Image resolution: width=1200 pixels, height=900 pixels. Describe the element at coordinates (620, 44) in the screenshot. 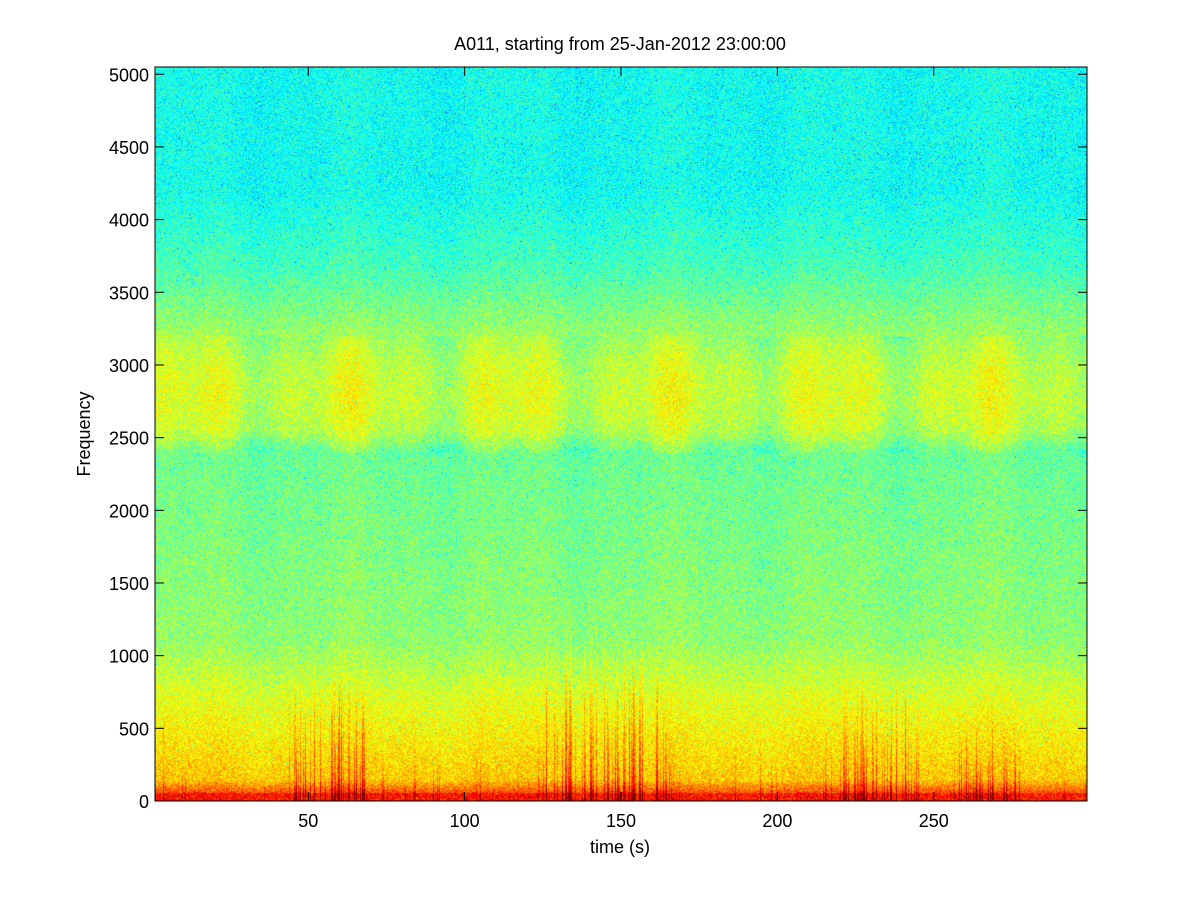

I see `chart-title: A011, starting from 25-Jan-2012 23:00:00` at that location.